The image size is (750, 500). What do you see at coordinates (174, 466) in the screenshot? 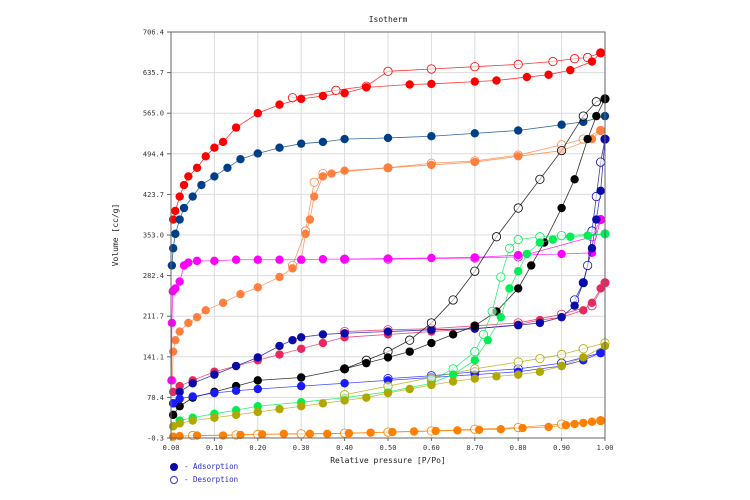
I see `filled-circle-icon` at bounding box center [174, 466].